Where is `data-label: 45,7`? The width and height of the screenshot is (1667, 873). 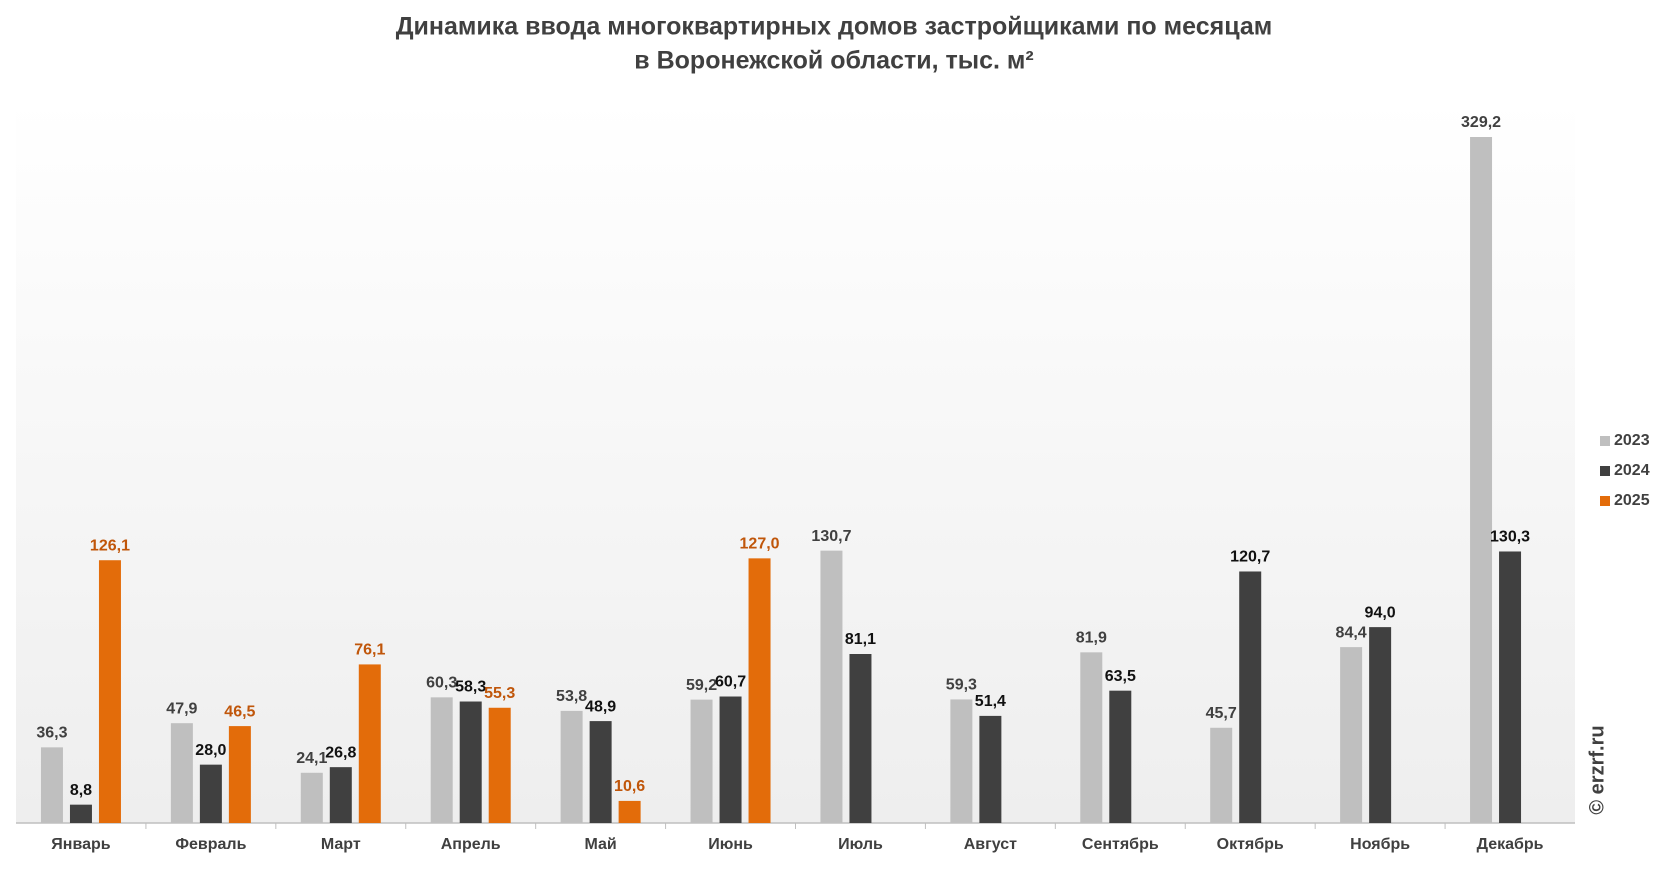
data-label: 45,7 is located at coordinates (1221, 713).